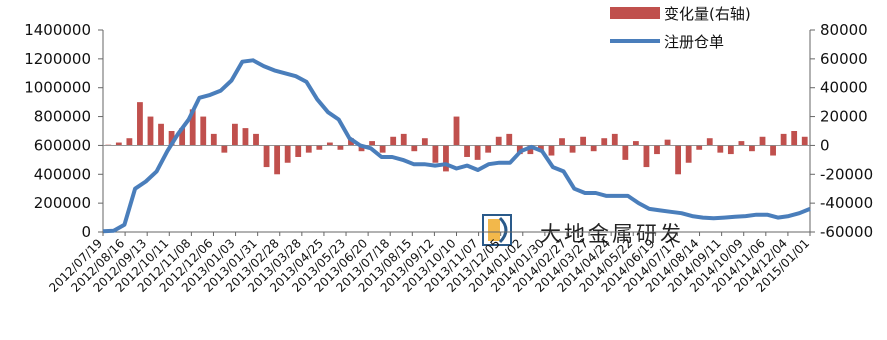 Image resolution: width=887 pixels, height=340 pixels. Describe the element at coordinates (57, 59) in the screenshot. I see `left-tick-label: 1200000` at that location.